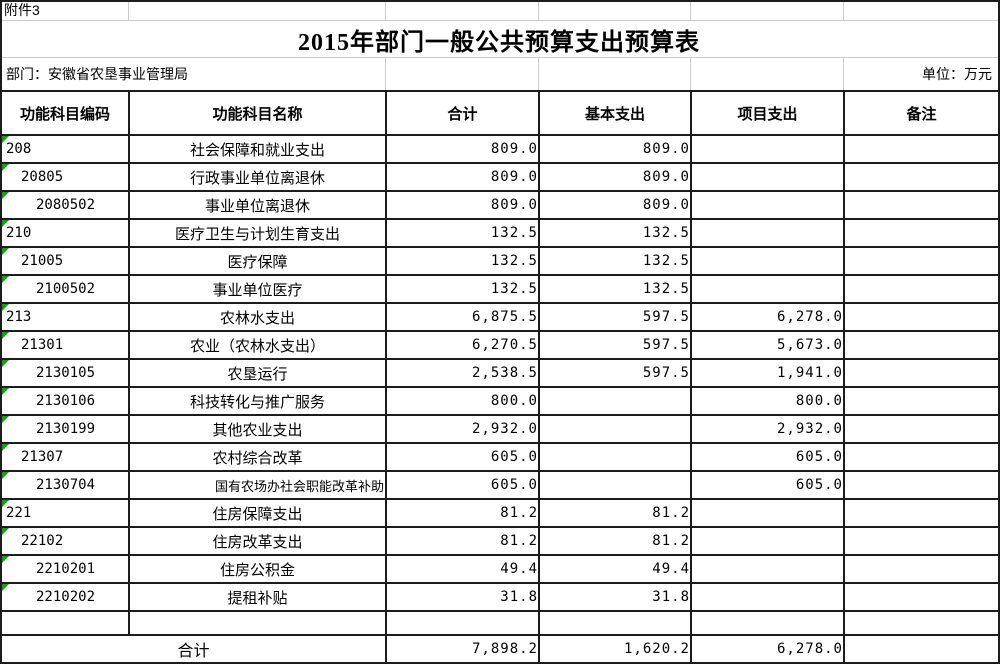 The width and height of the screenshot is (1000, 666). Describe the element at coordinates (767, 401) in the screenshot. I see `project-cell: 800.0` at that location.